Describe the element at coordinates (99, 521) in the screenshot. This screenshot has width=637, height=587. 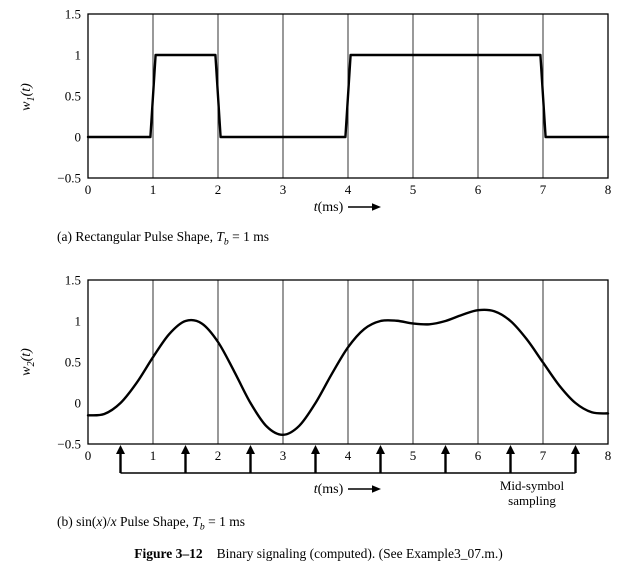
I see `plot-b-caption-x1: x` at that location.